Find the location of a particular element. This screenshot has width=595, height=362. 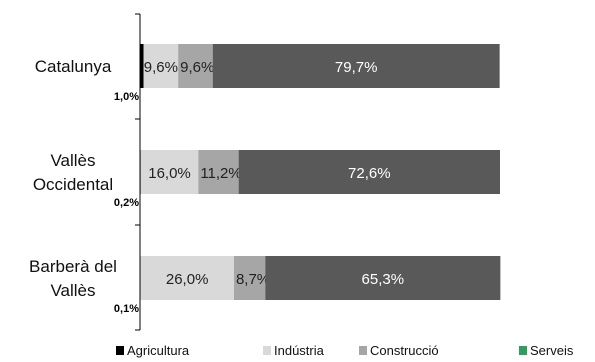

data-label-agricultura-1: 0,2% is located at coordinates (126, 203).